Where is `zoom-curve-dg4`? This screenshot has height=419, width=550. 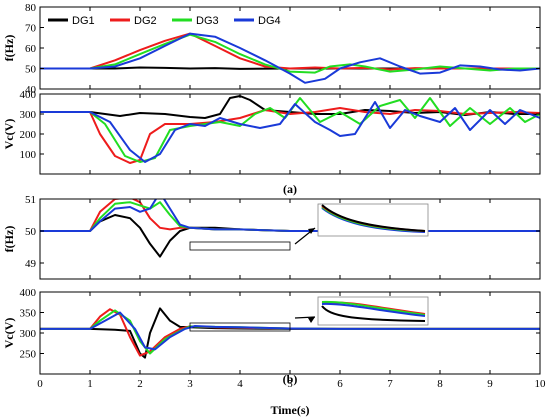
zoom-curve-dg4 is located at coordinates (373, 309).